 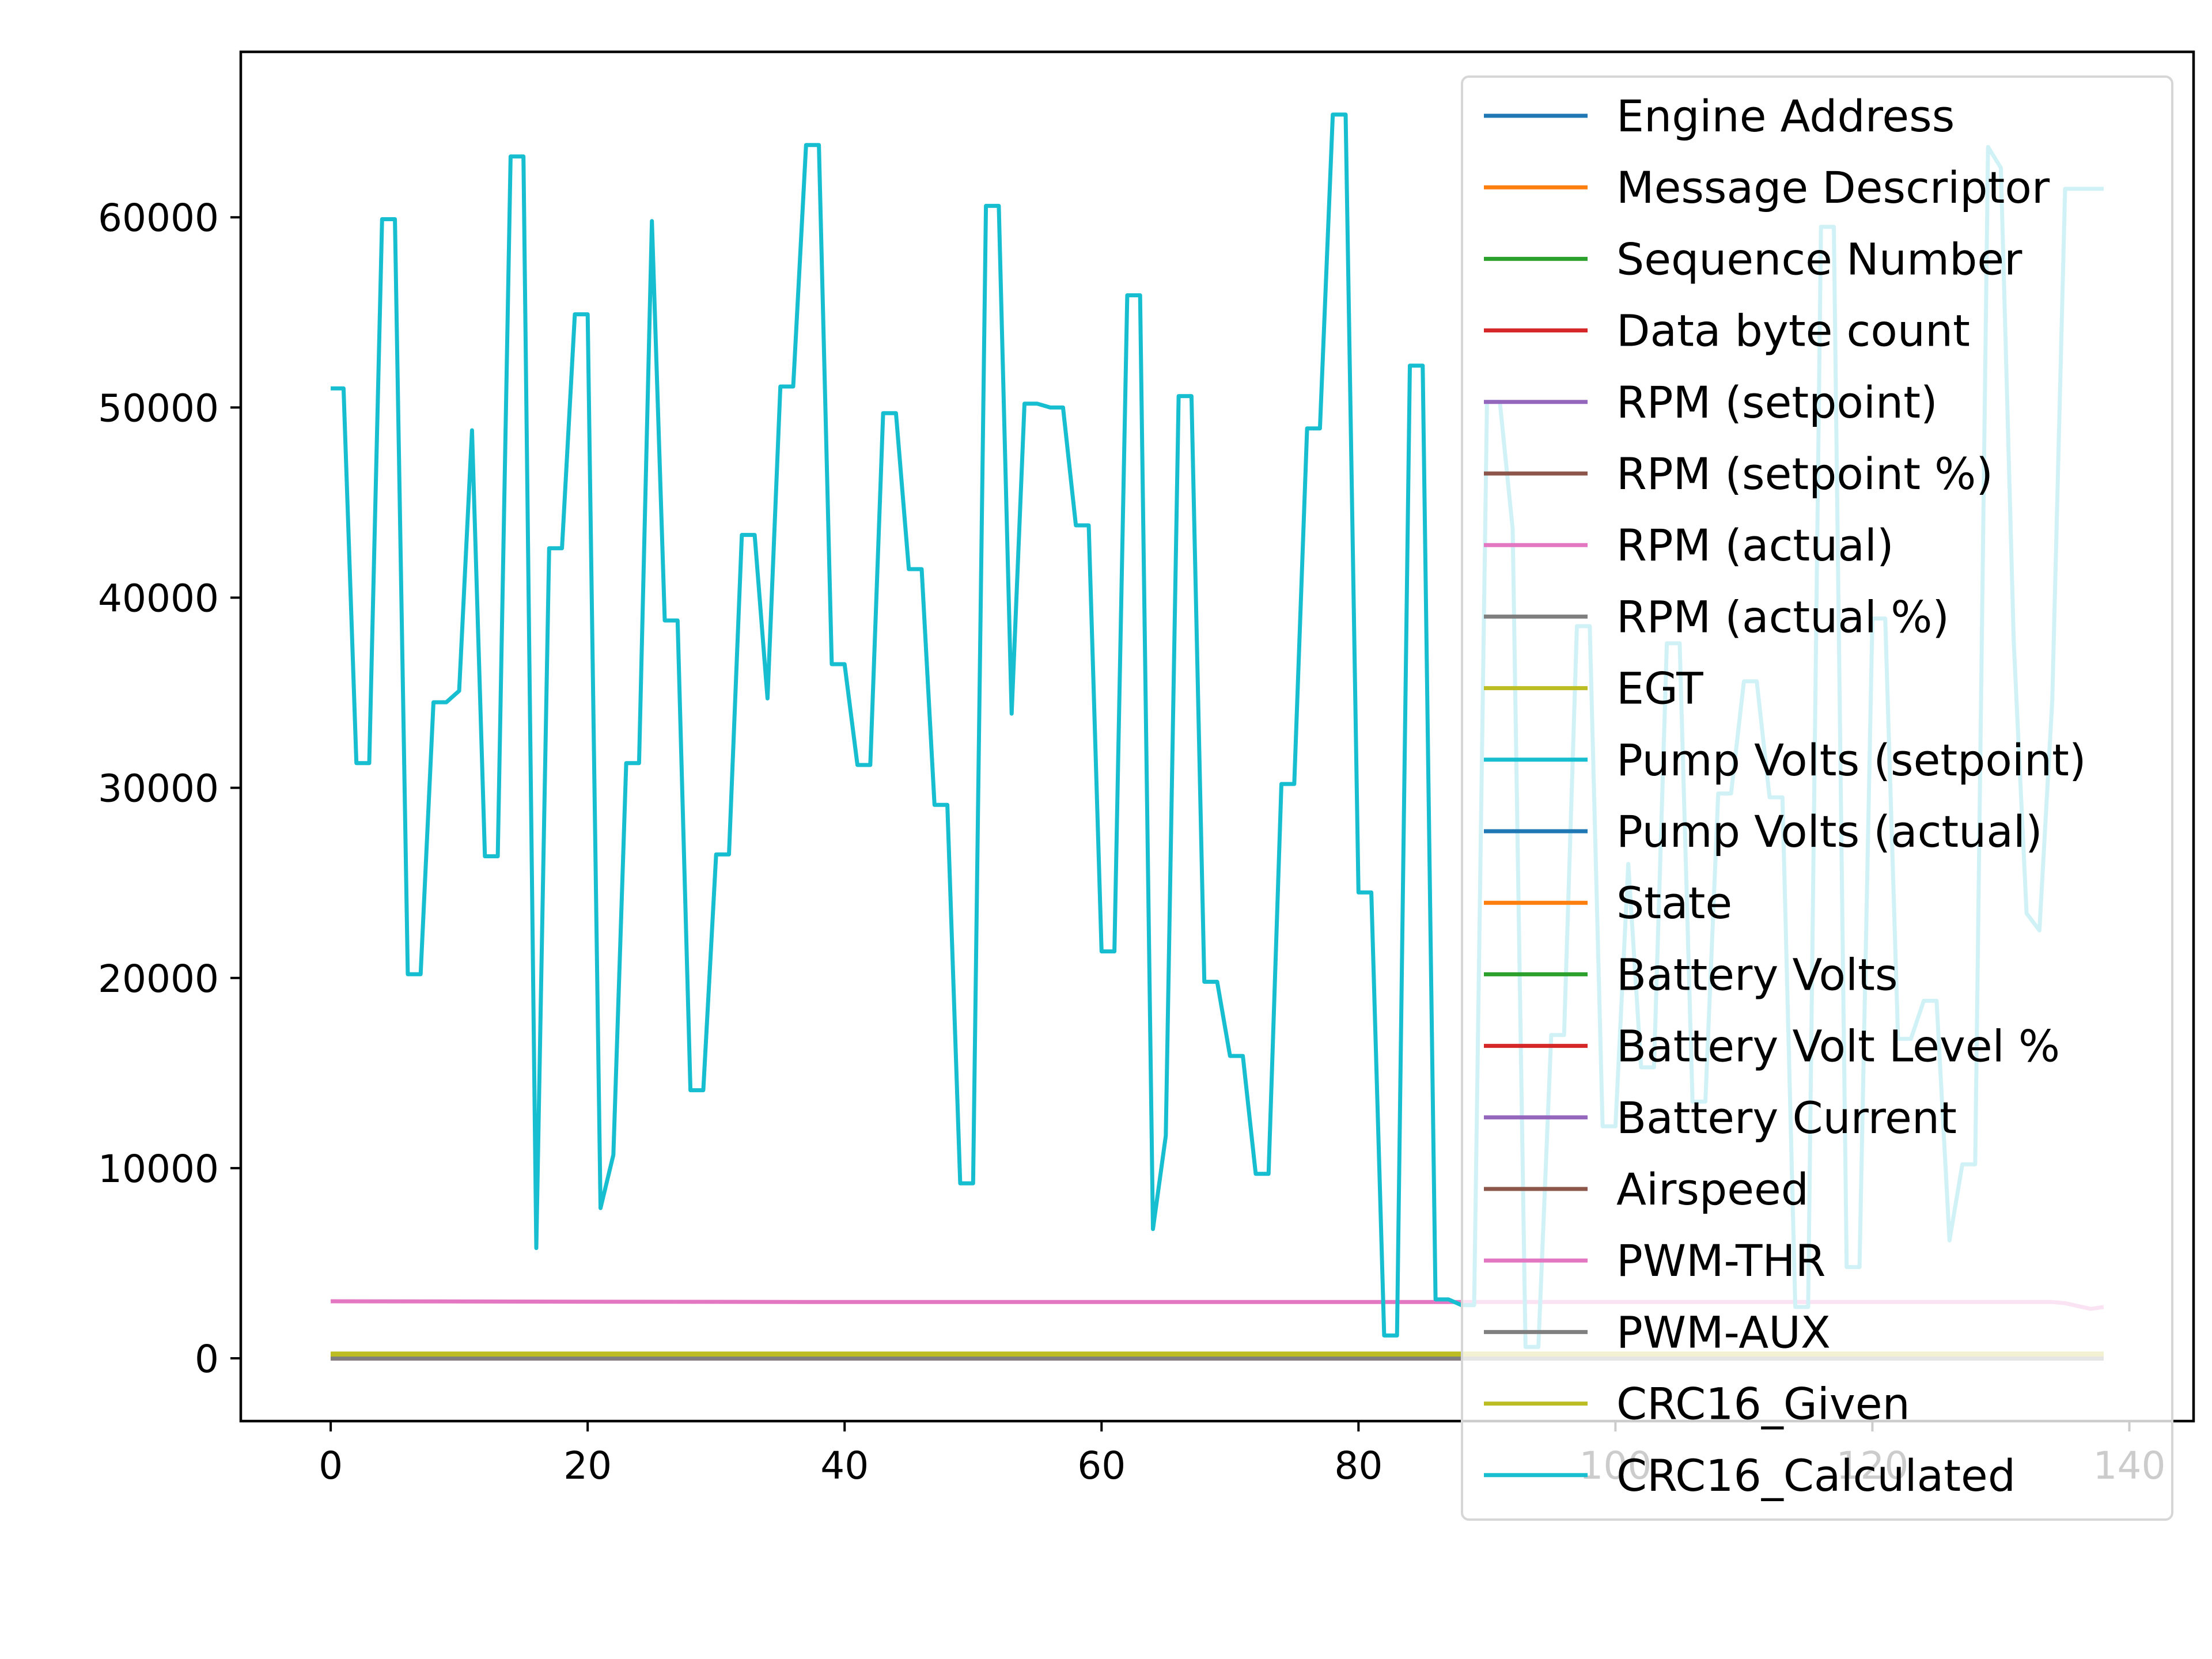 I want to click on legend-label: RPM (setpoint), so click(x=1777, y=402).